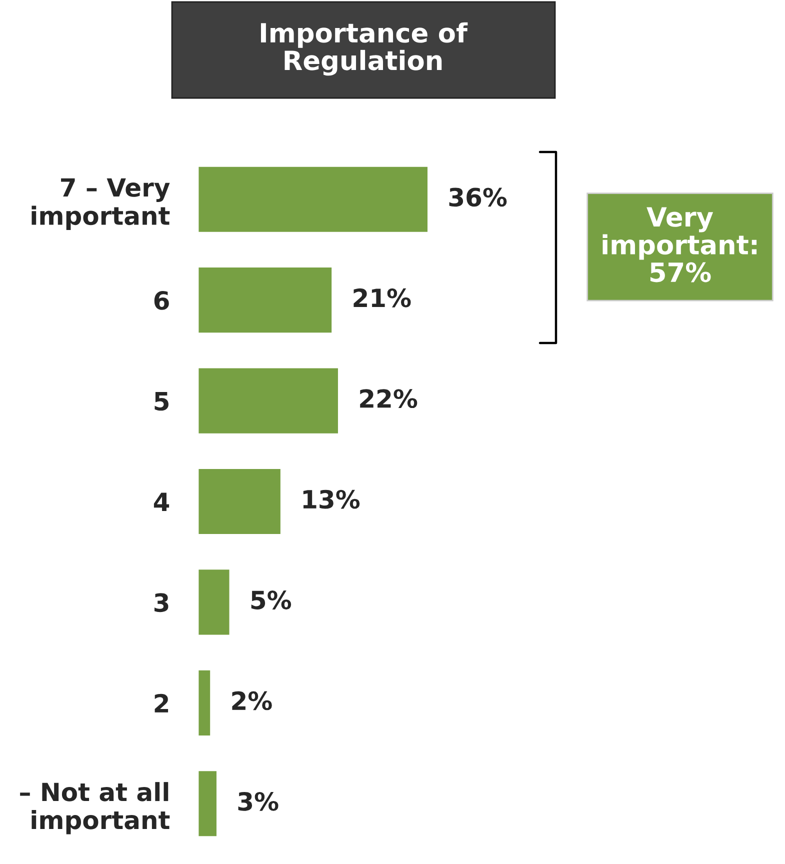 The image size is (785, 864). What do you see at coordinates (161, 401) in the screenshot?
I see `y-tick-label: 5` at bounding box center [161, 401].